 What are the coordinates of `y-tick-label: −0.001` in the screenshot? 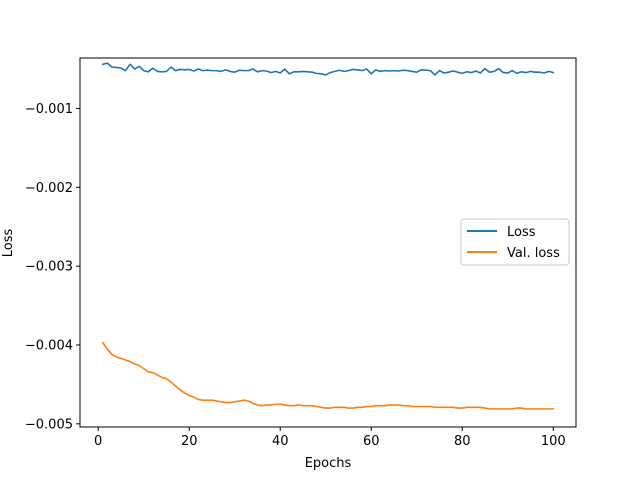 It's located at (49, 109).